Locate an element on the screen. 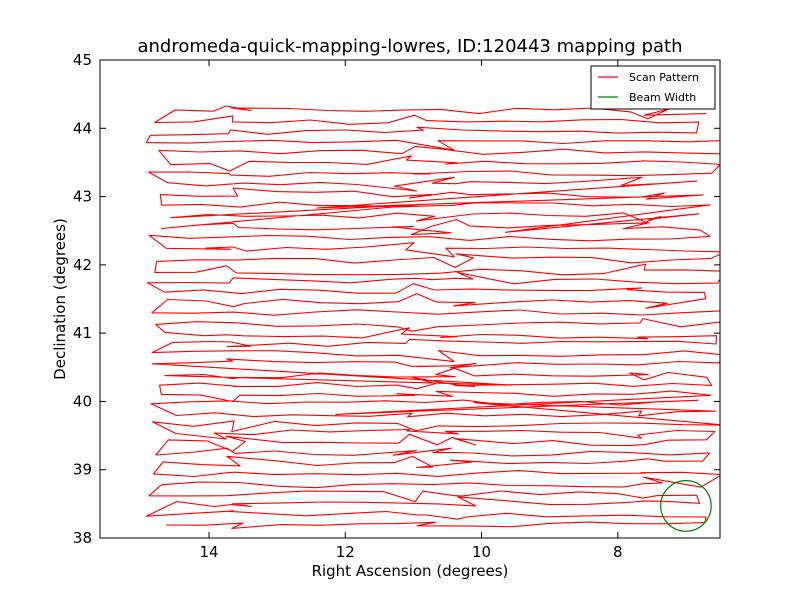 This screenshot has height=604, width=800. x-tick-label: 10 is located at coordinates (481, 552).